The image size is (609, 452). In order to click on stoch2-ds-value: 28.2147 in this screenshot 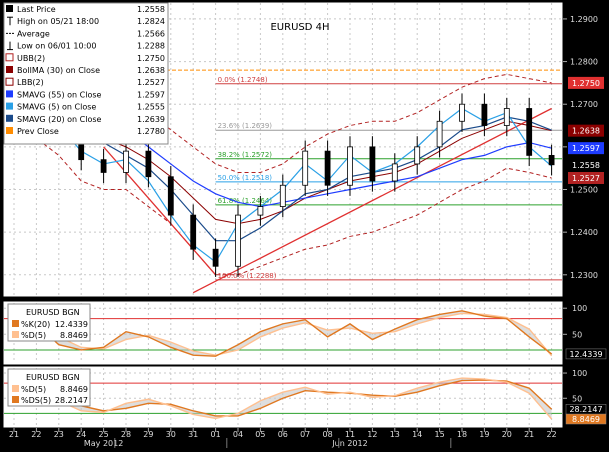, I will do `click(71, 400)`.